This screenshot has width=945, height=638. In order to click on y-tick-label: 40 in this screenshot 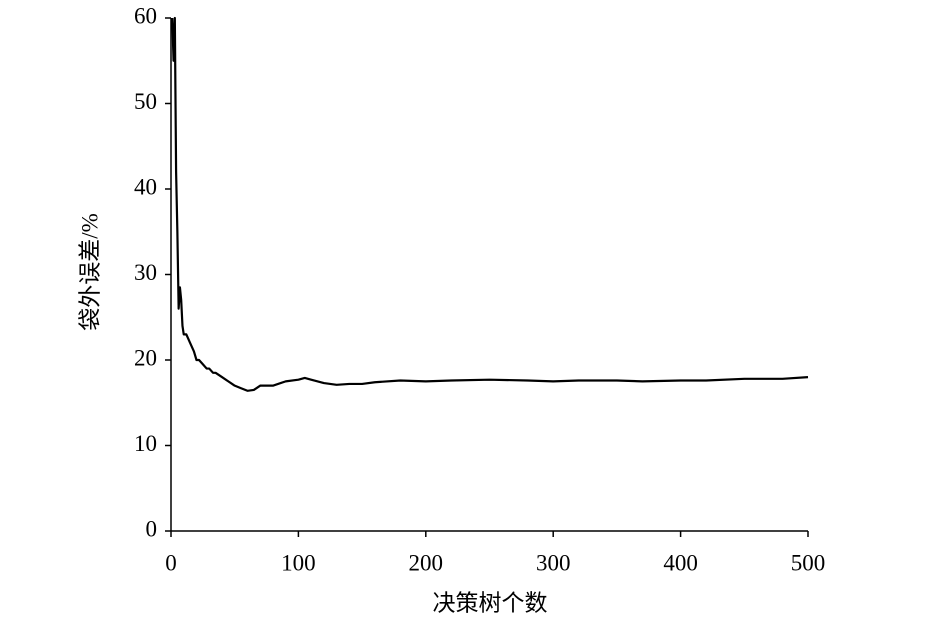, I will do `click(145, 186)`.